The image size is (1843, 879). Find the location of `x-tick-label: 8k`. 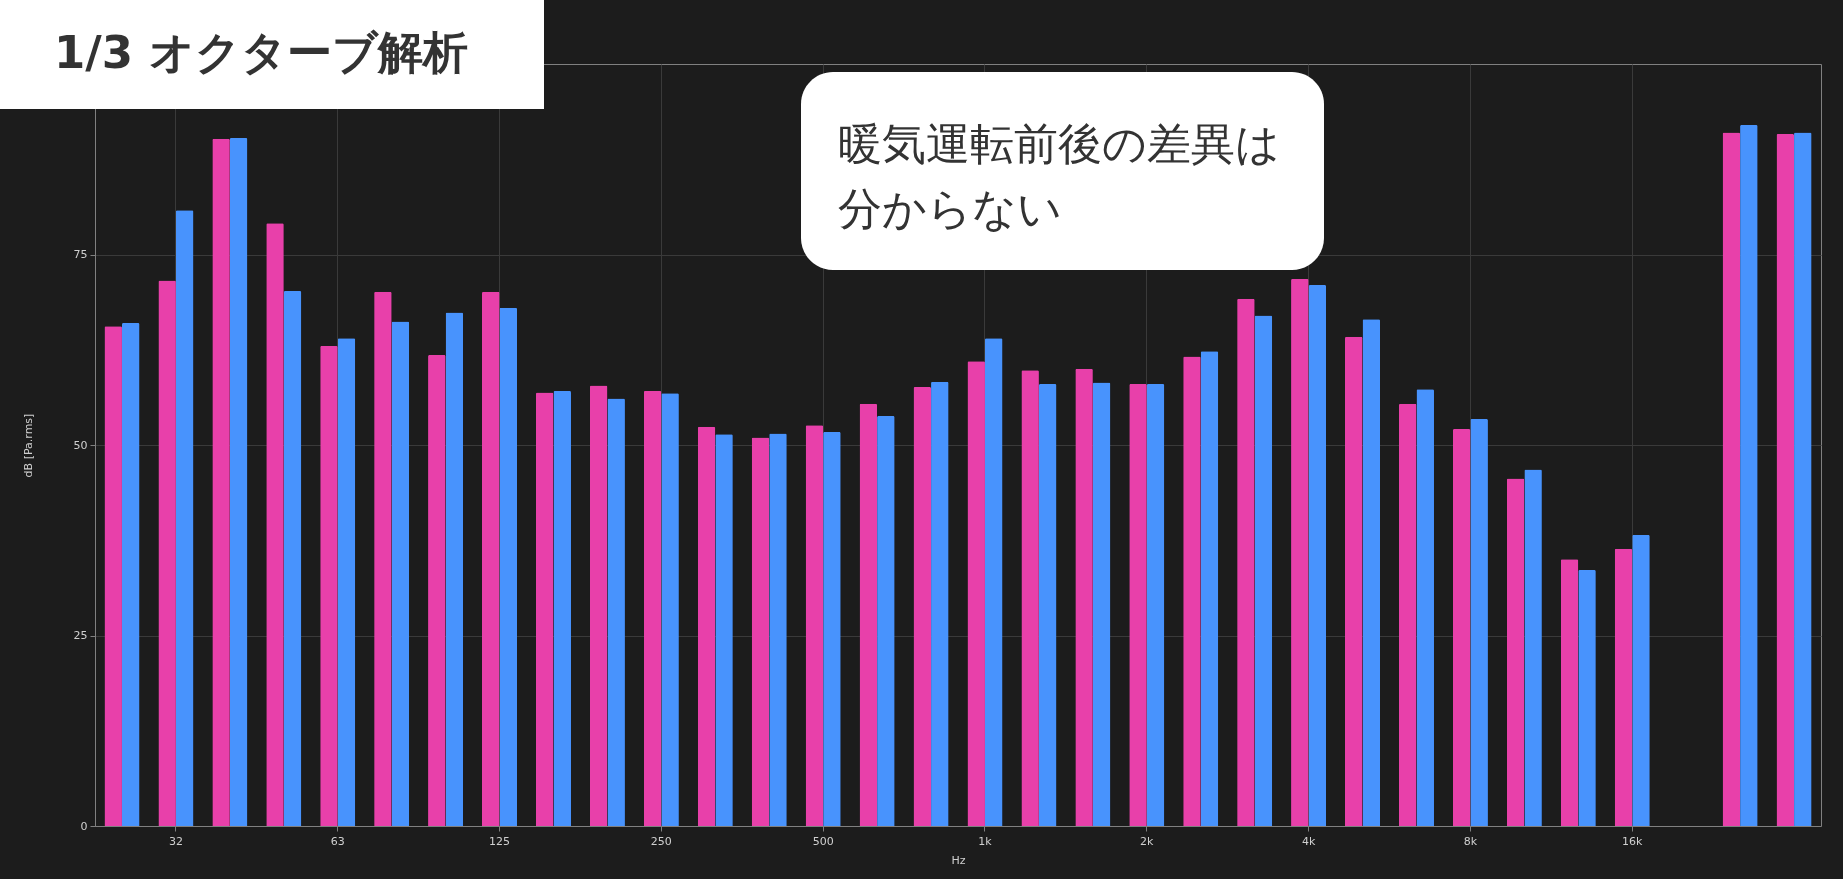

x-tick-label: 8k is located at coordinates (1470, 841).